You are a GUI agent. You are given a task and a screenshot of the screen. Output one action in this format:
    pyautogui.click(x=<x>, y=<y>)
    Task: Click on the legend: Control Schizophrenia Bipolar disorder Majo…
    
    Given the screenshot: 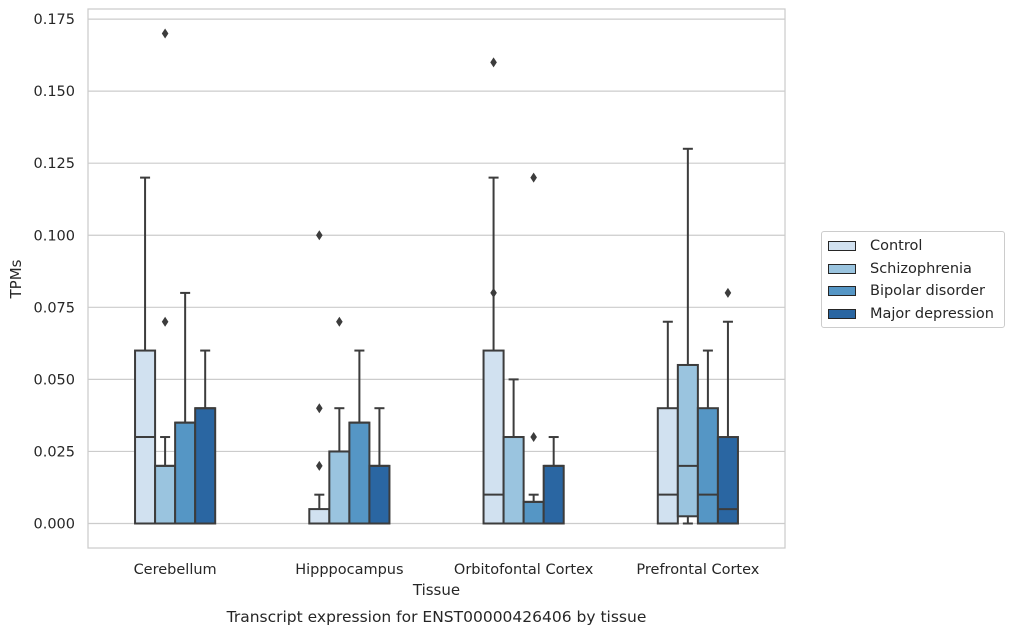 What is the action you would take?
    pyautogui.click(x=913, y=279)
    